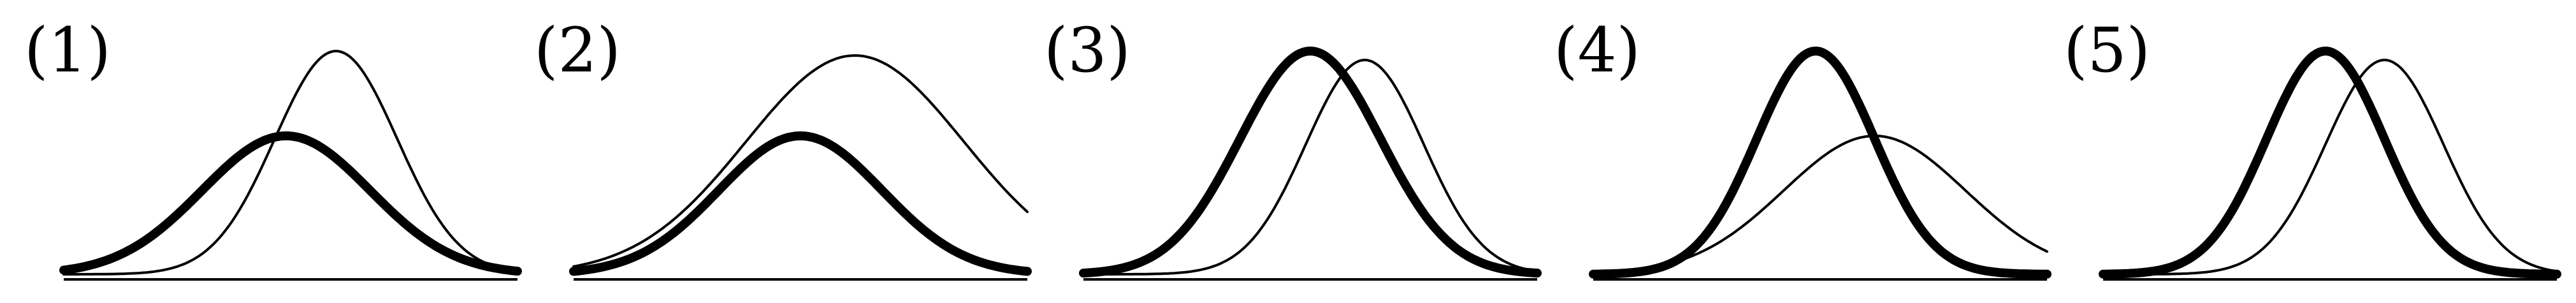 This screenshot has width=2576, height=303. What do you see at coordinates (67, 51) in the screenshot?
I see `panel-1-label: (1)` at bounding box center [67, 51].